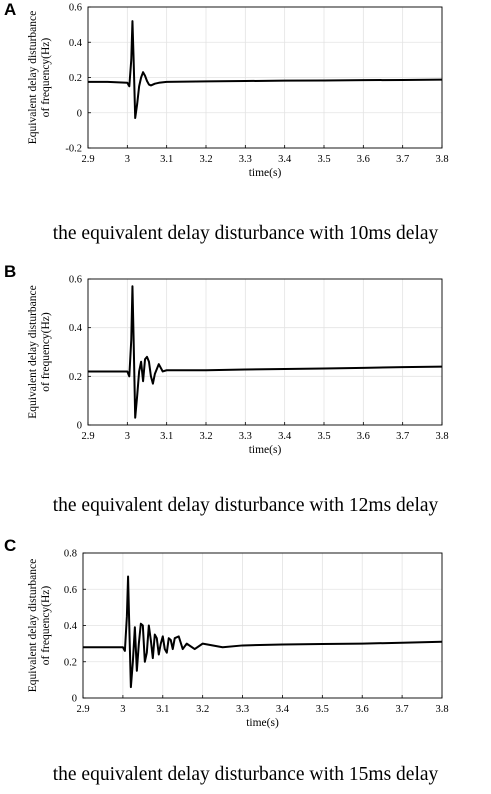 Image resolution: width=491 pixels, height=794 pixels. I want to click on panel-label: C, so click(10, 545).